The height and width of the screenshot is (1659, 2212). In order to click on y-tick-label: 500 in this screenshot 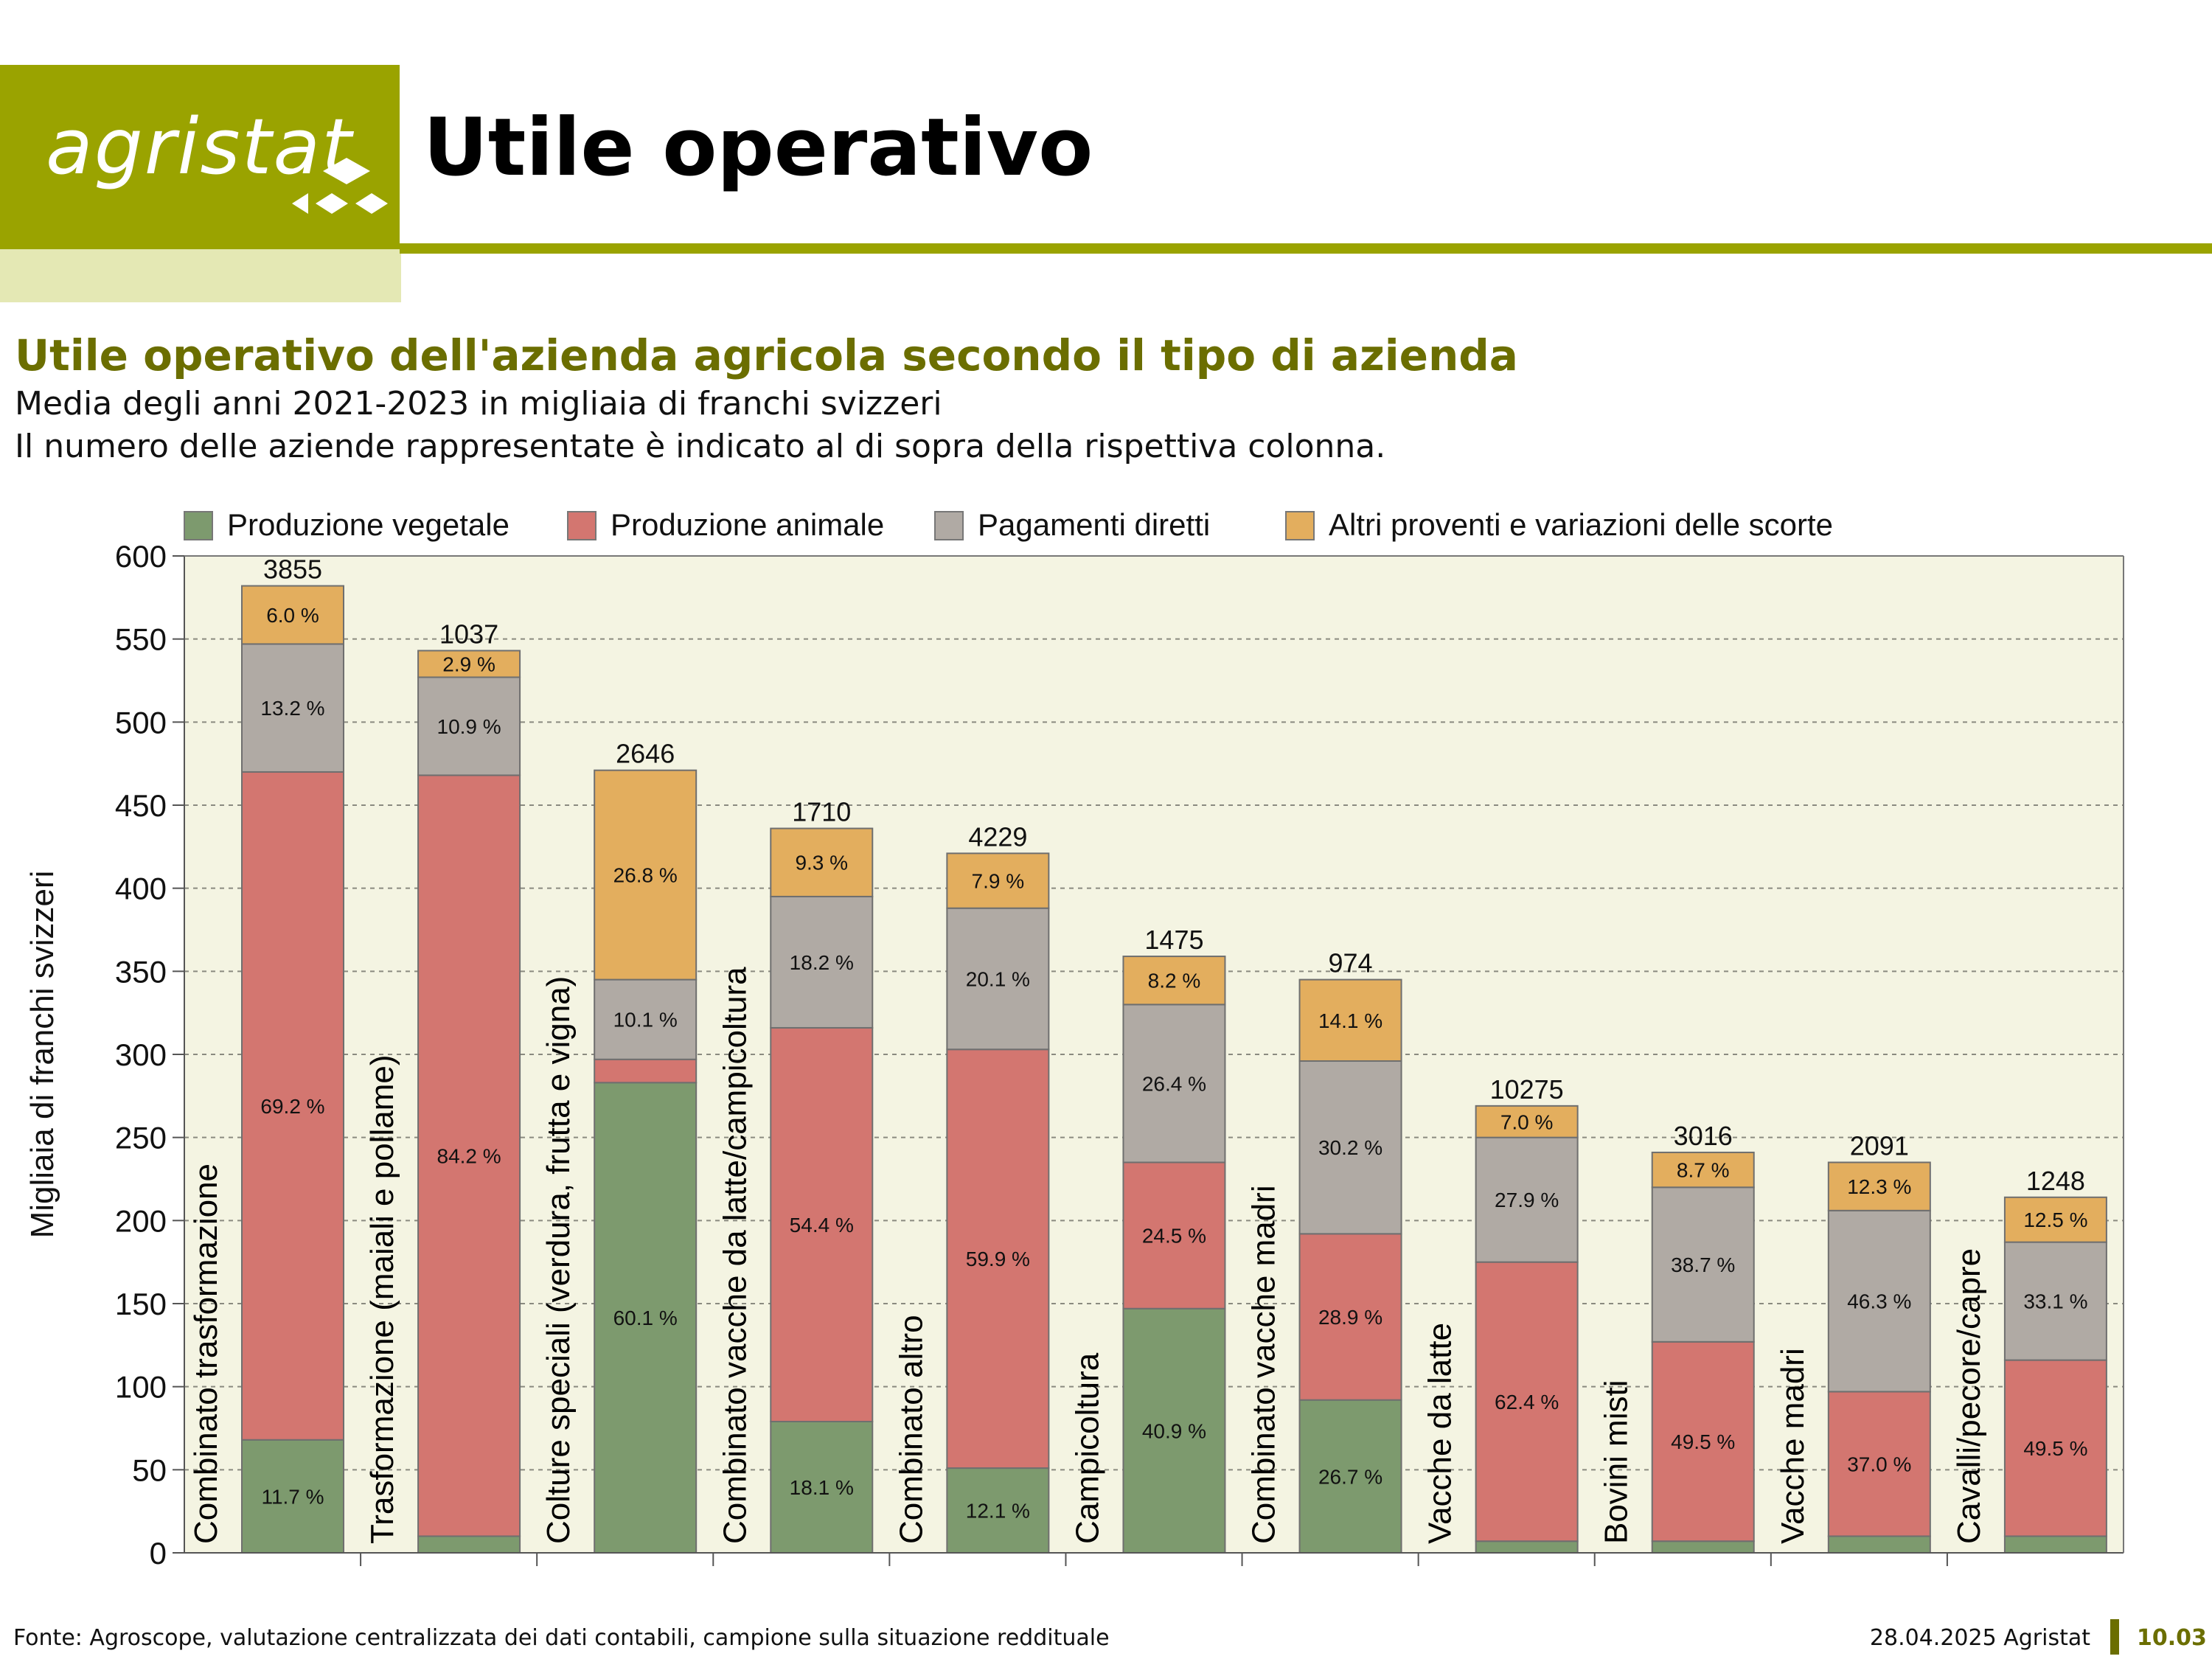, I will do `click(141, 722)`.